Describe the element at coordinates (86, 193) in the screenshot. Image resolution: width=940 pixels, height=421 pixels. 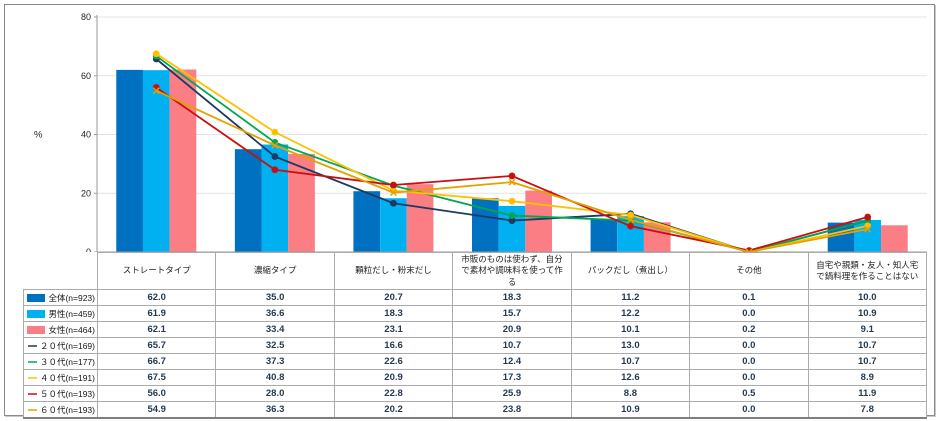
I see `y-tick-label: 20` at that location.